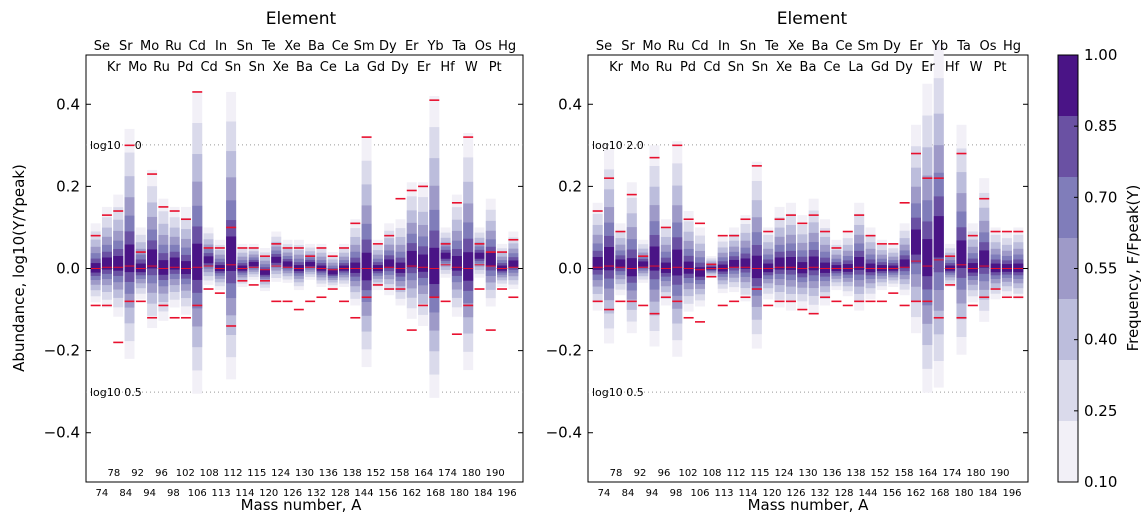 Image resolution: width=1148 pixels, height=524 pixels. I want to click on element-label-top: Ru, so click(676, 46).